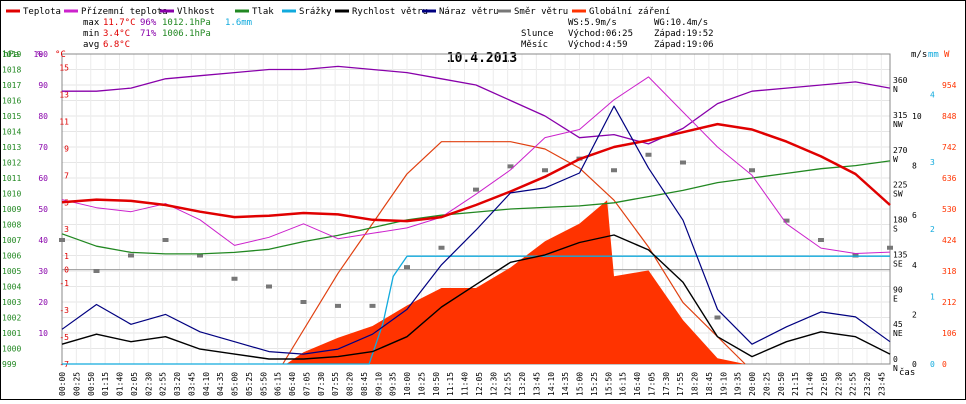  What do you see at coordinates (450, 384) in the screenshot?
I see `tick-label-x: 11:15` at bounding box center [450, 384].